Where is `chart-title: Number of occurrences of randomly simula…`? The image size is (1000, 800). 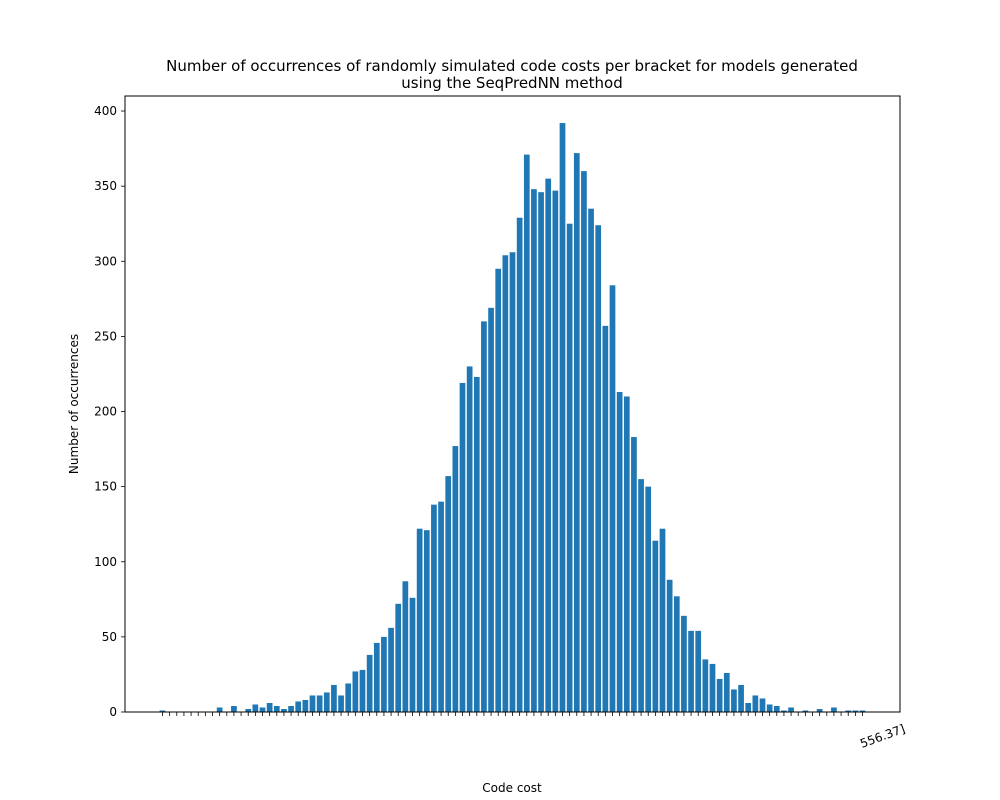 chart-title: Number of occurrences of randomly simula… is located at coordinates (512, 66).